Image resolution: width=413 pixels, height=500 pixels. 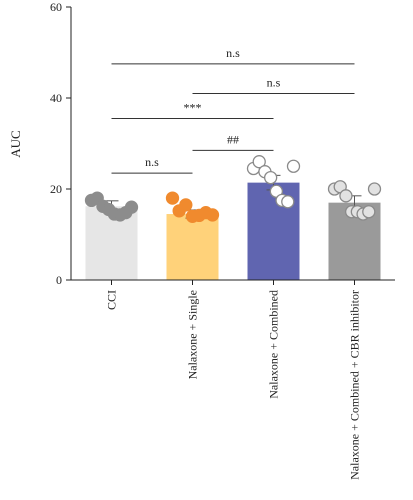 What do you see at coordinates (233, 231) in the screenshot?
I see `bars-layer` at bounding box center [233, 231].